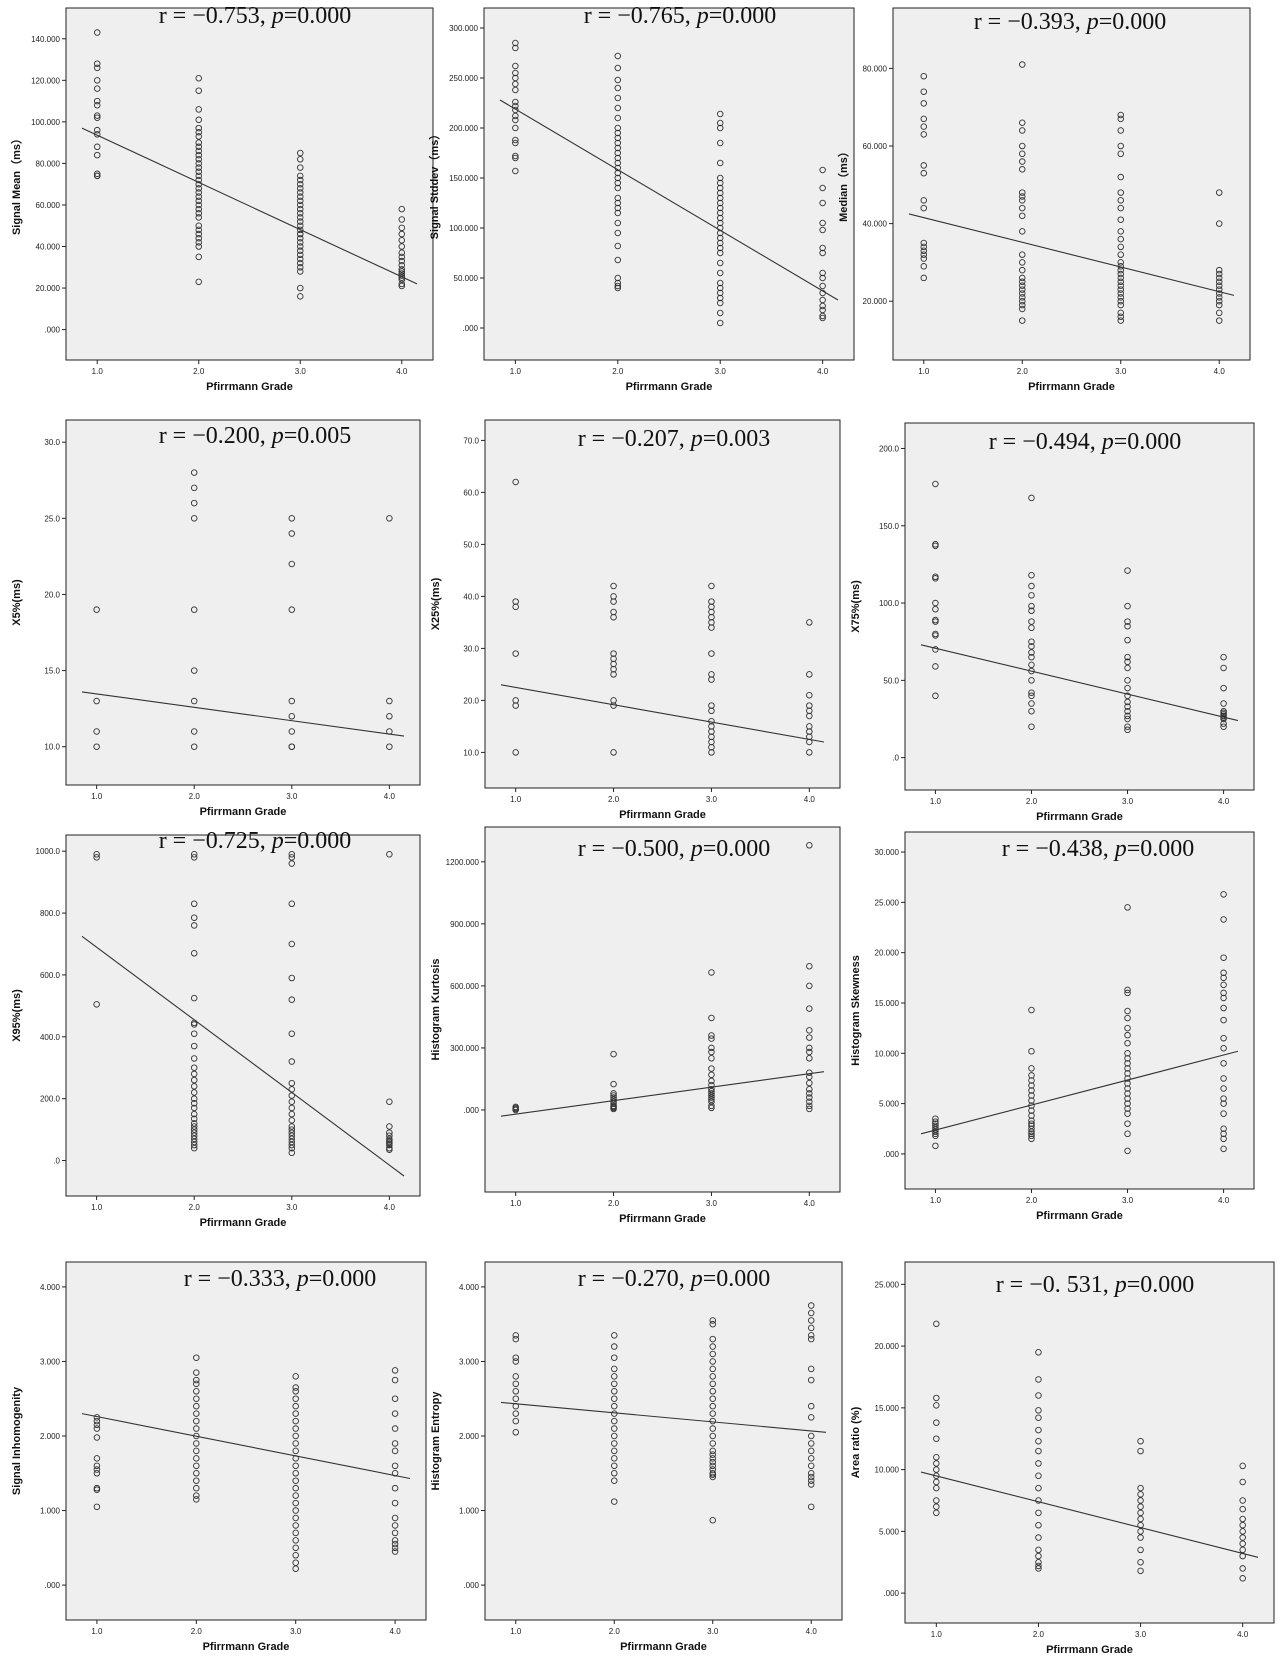 The image size is (1280, 1659). What do you see at coordinates (209, 841) in the screenshot?
I see `r-value: r = −0.725` at bounding box center [209, 841].